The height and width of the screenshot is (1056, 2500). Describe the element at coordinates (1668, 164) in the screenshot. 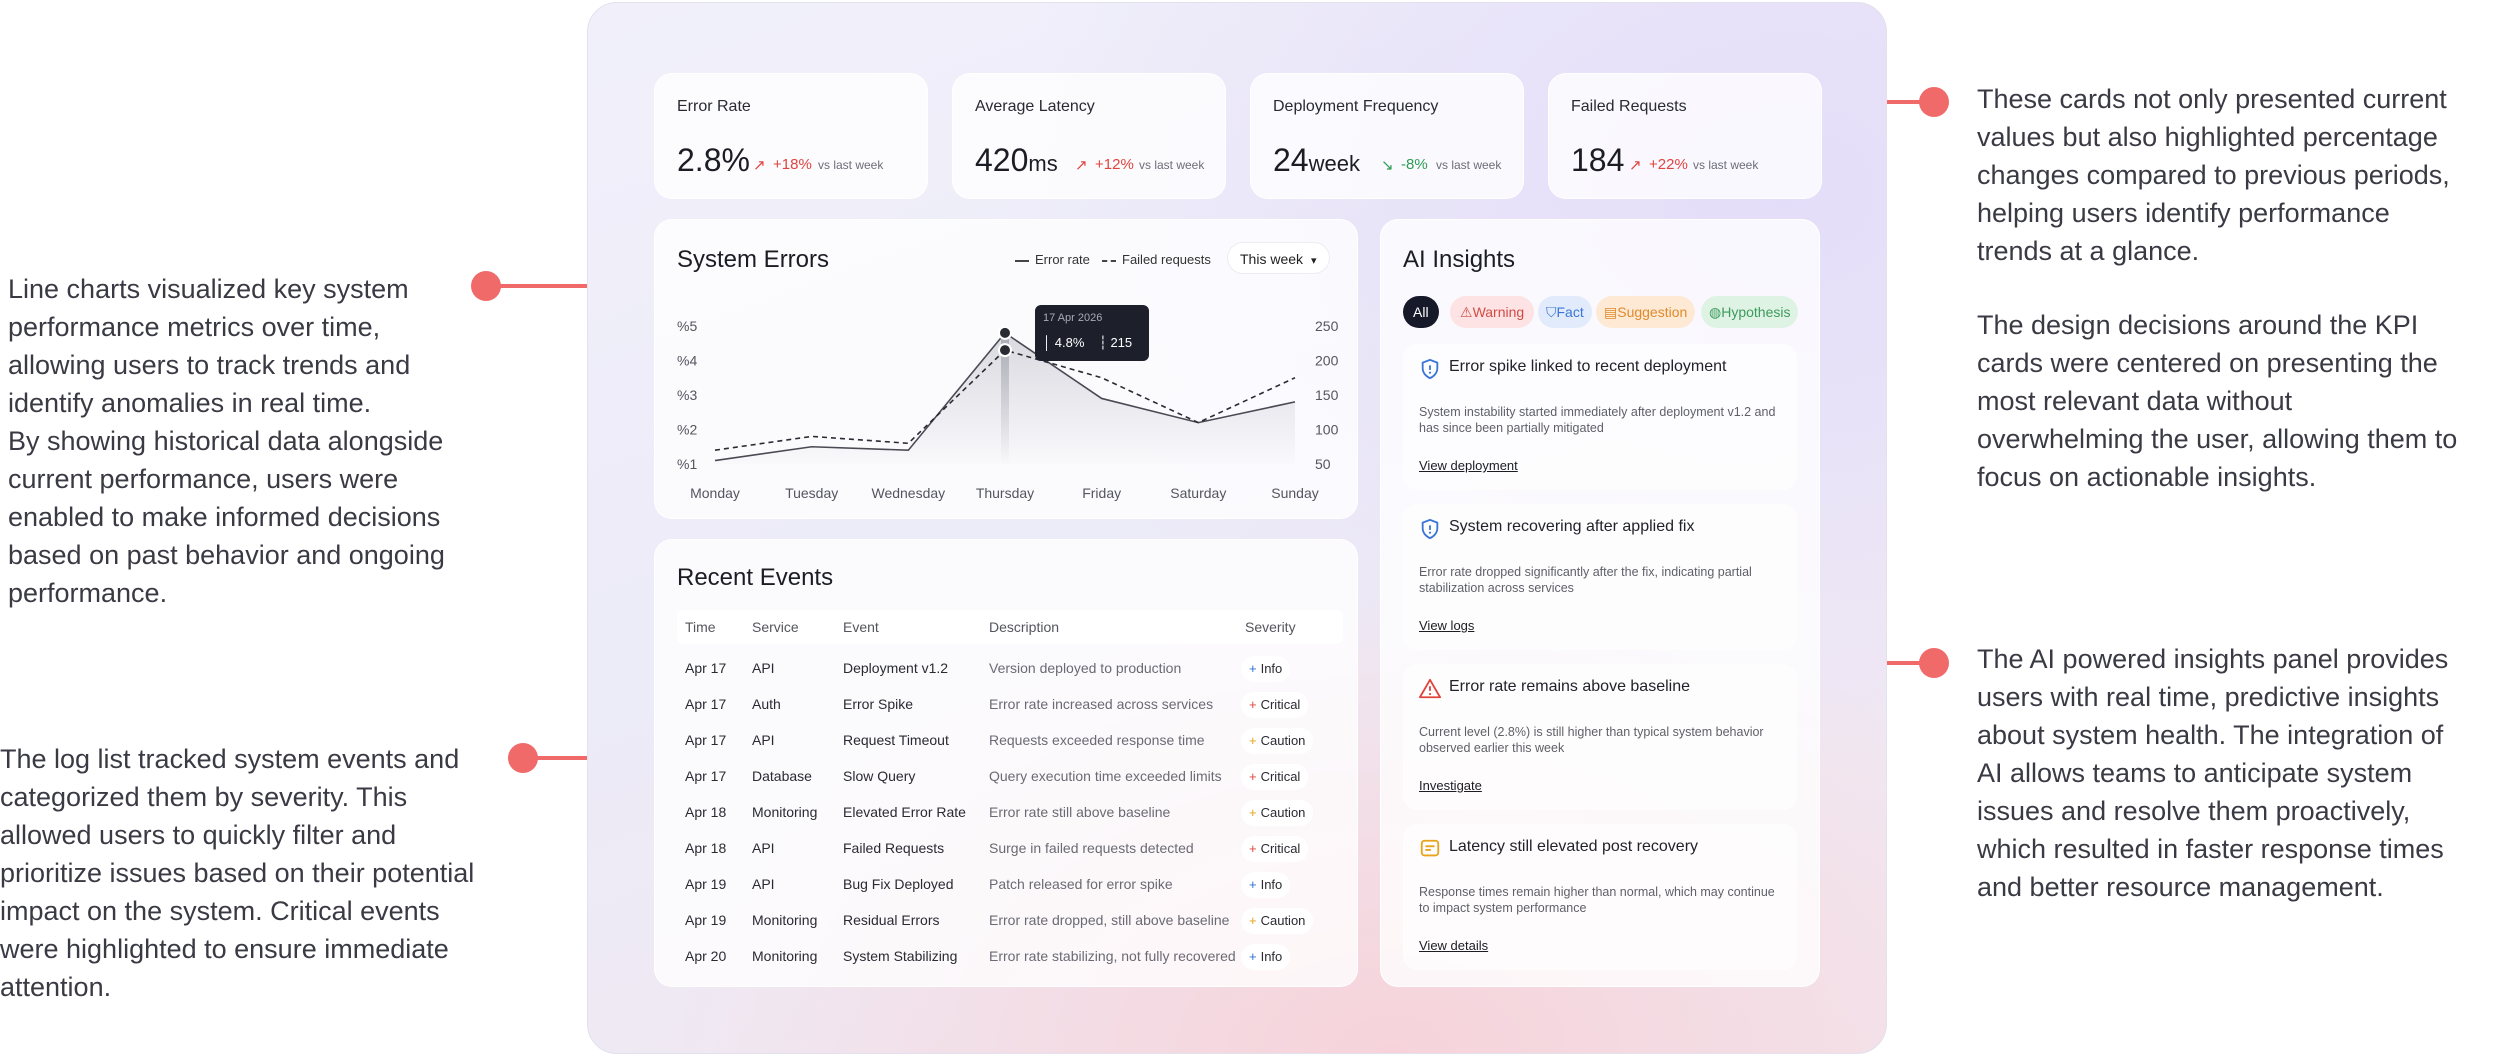

I see `kpi-change: +22%` at that location.